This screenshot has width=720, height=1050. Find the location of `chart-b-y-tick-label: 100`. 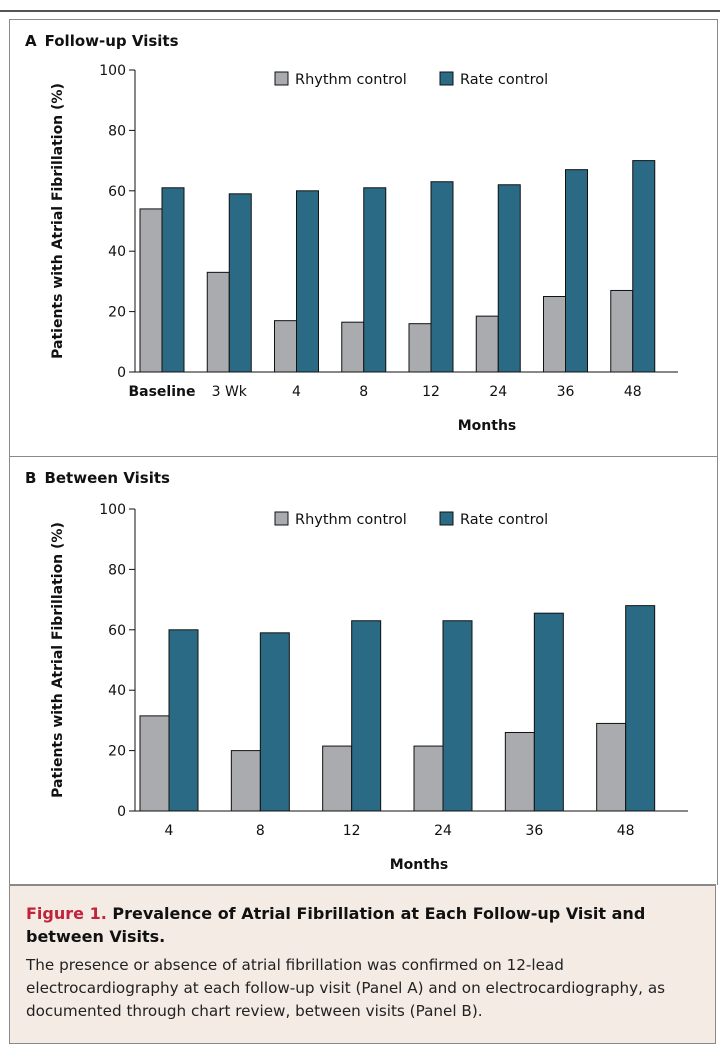

chart-b-y-tick-label: 100 is located at coordinates (112, 510).